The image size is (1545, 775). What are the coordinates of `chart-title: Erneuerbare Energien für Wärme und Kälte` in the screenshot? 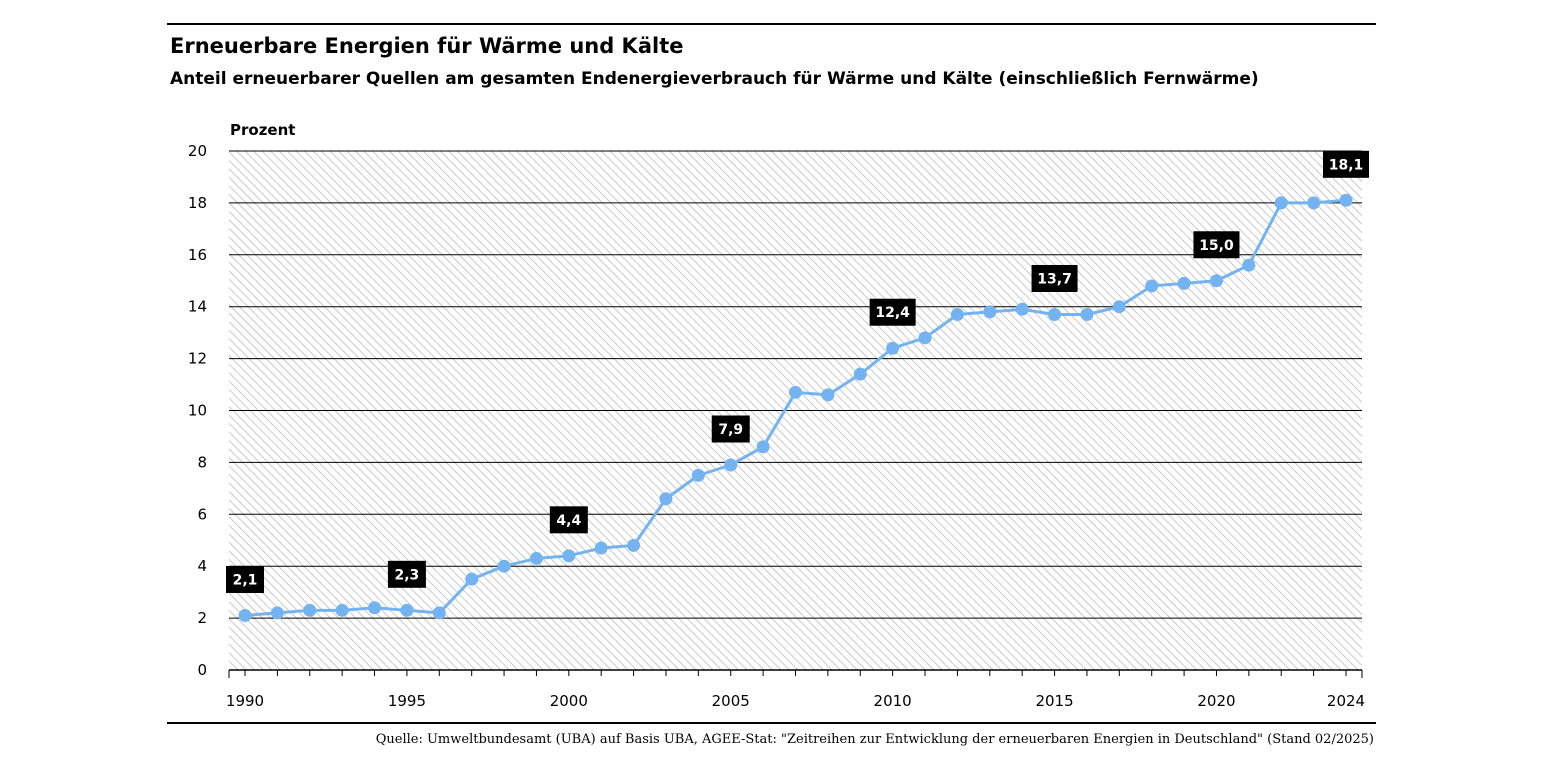 It's located at (427, 46).